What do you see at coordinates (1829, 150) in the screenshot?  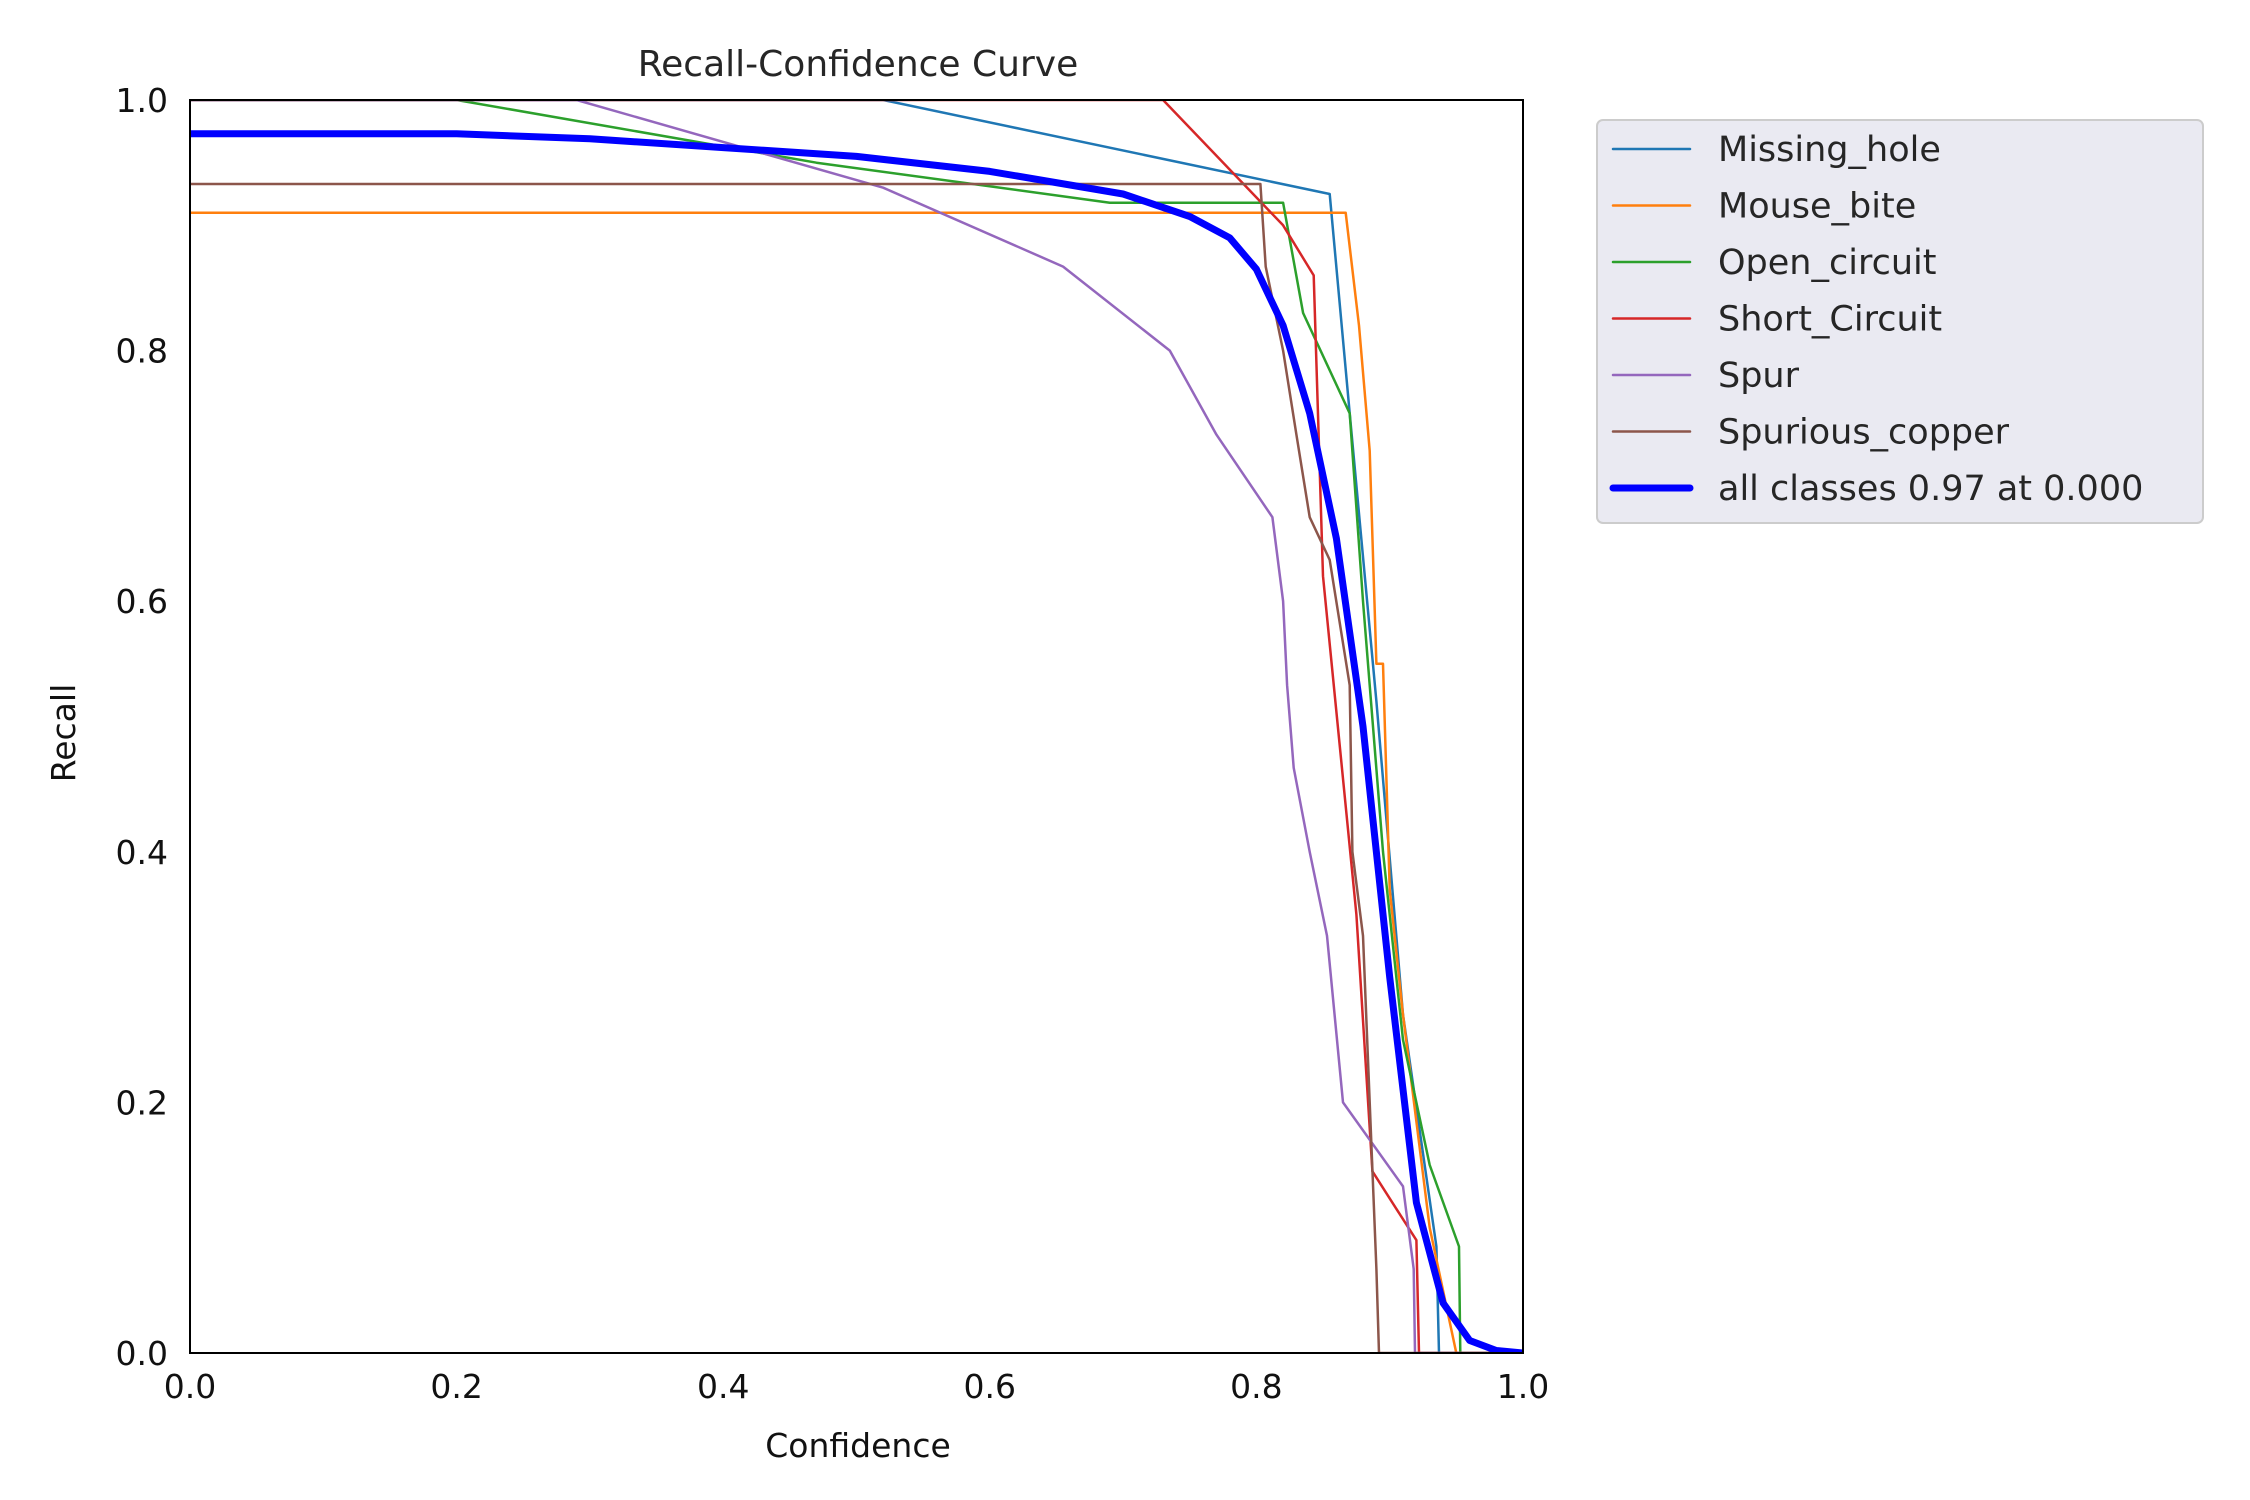 I see `legend-label: Missing_hole` at bounding box center [1829, 150].